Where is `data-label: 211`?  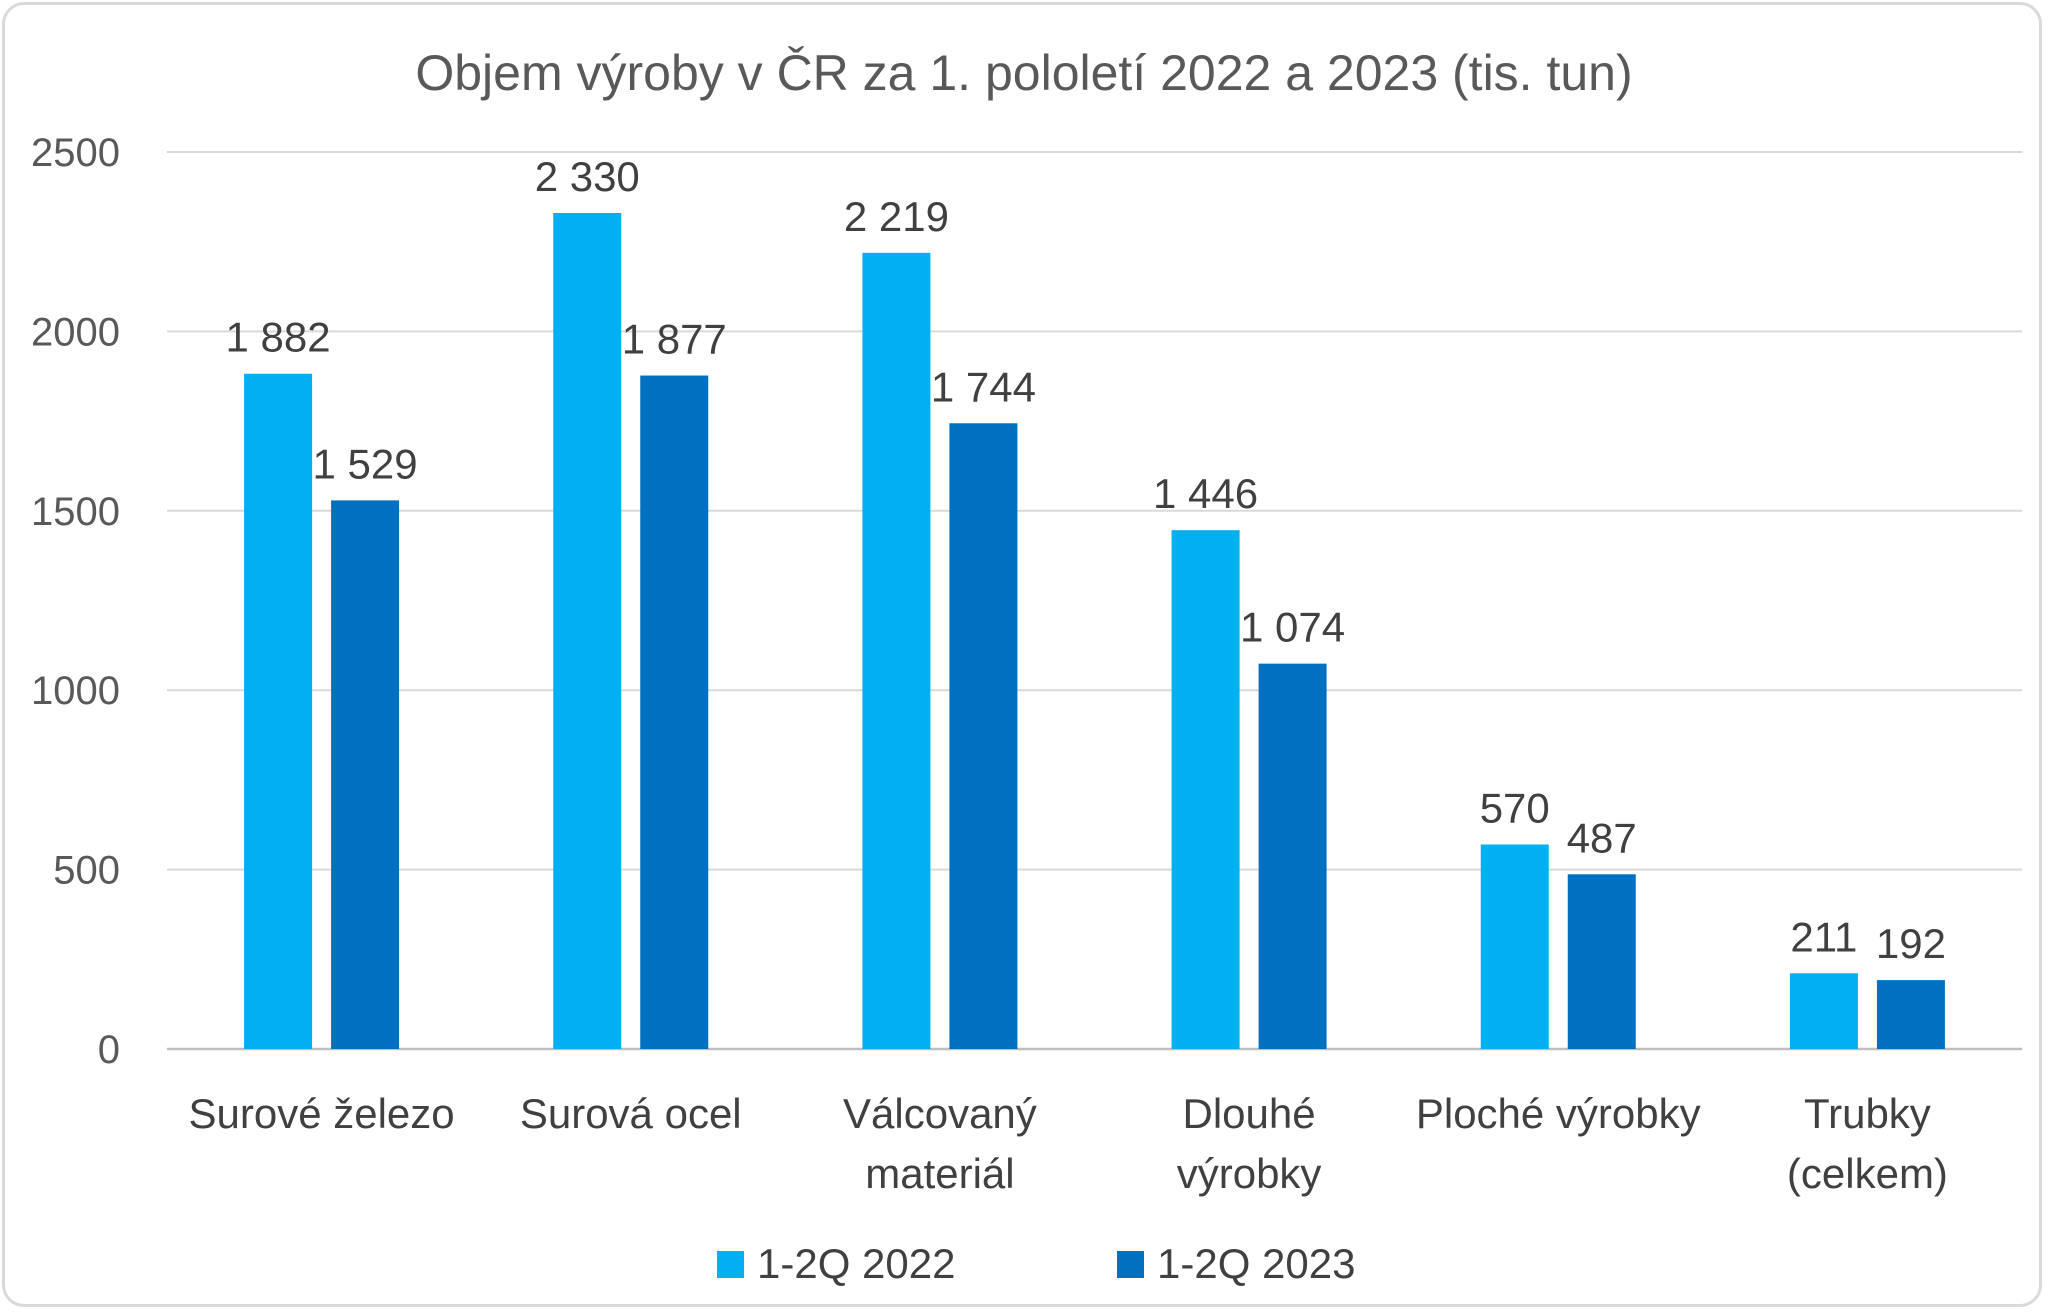
data-label: 211 is located at coordinates (1823, 936).